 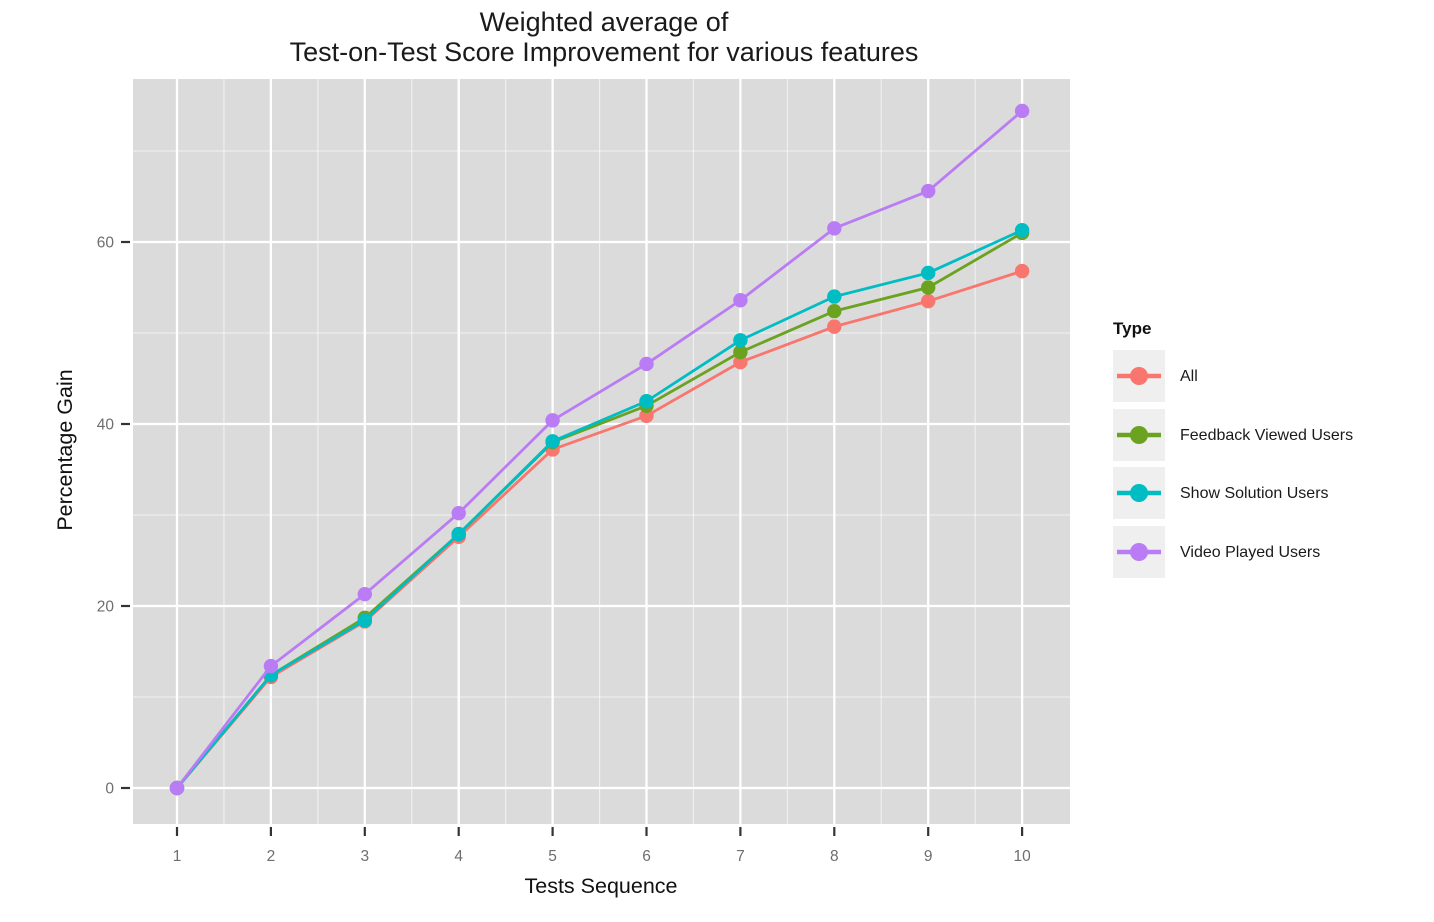 What do you see at coordinates (458, 856) in the screenshot?
I see `x-tick-label: 4` at bounding box center [458, 856].